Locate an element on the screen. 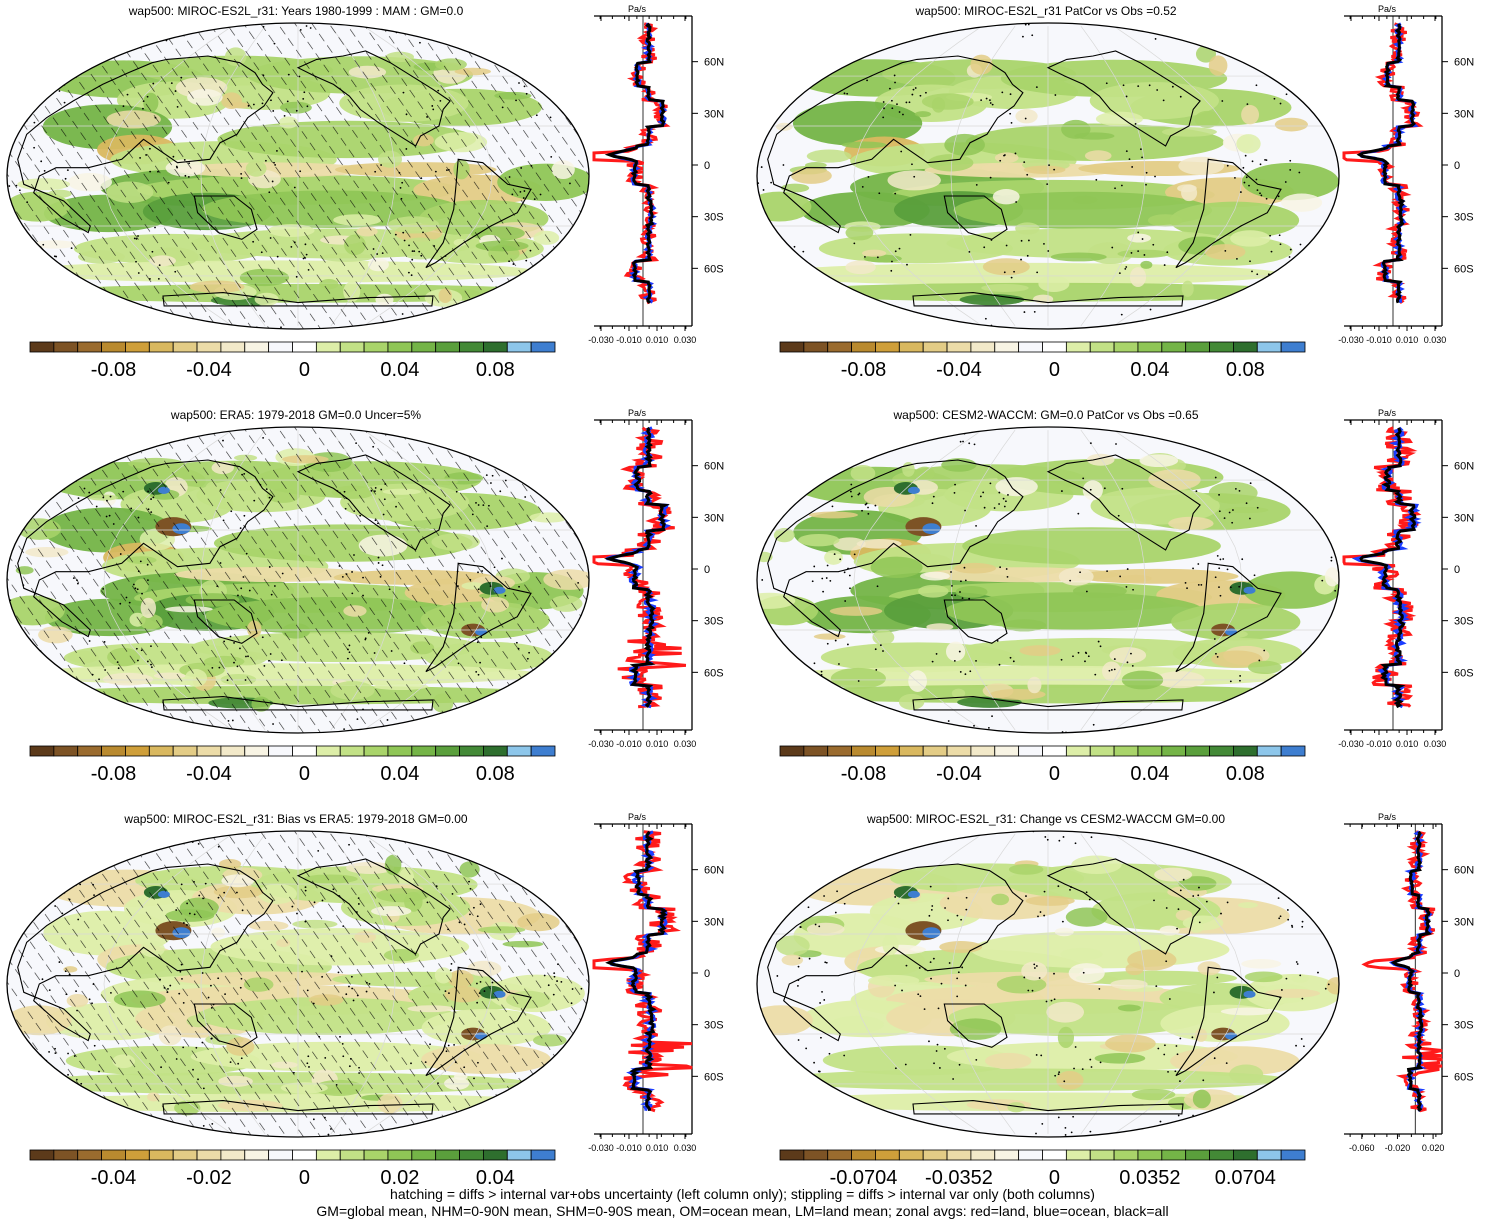 The width and height of the screenshot is (1485, 1219). colorbar-tick-label: -0.04 is located at coordinates (114, 1178).